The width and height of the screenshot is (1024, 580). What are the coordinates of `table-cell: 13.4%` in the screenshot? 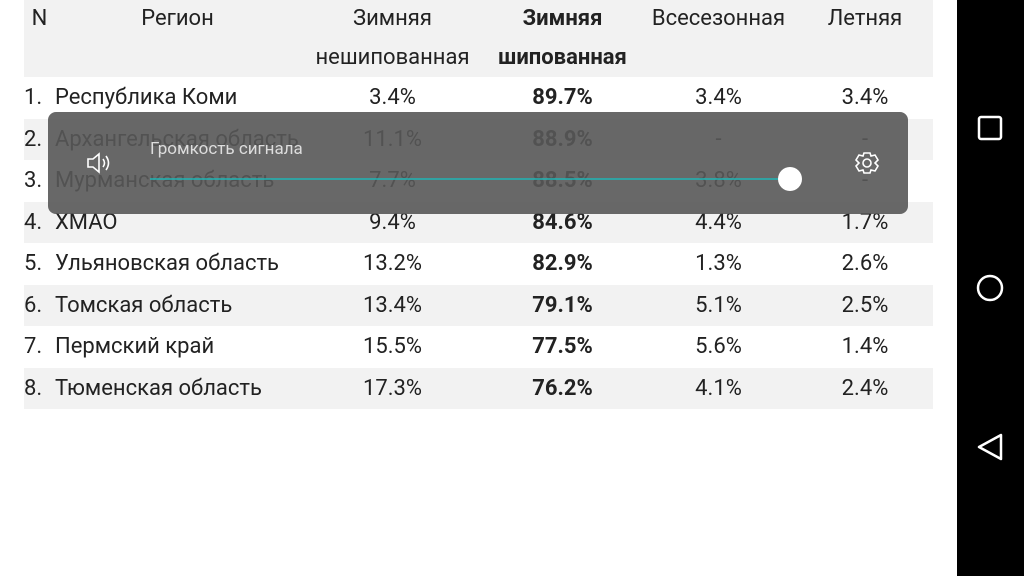 It's located at (392, 305).